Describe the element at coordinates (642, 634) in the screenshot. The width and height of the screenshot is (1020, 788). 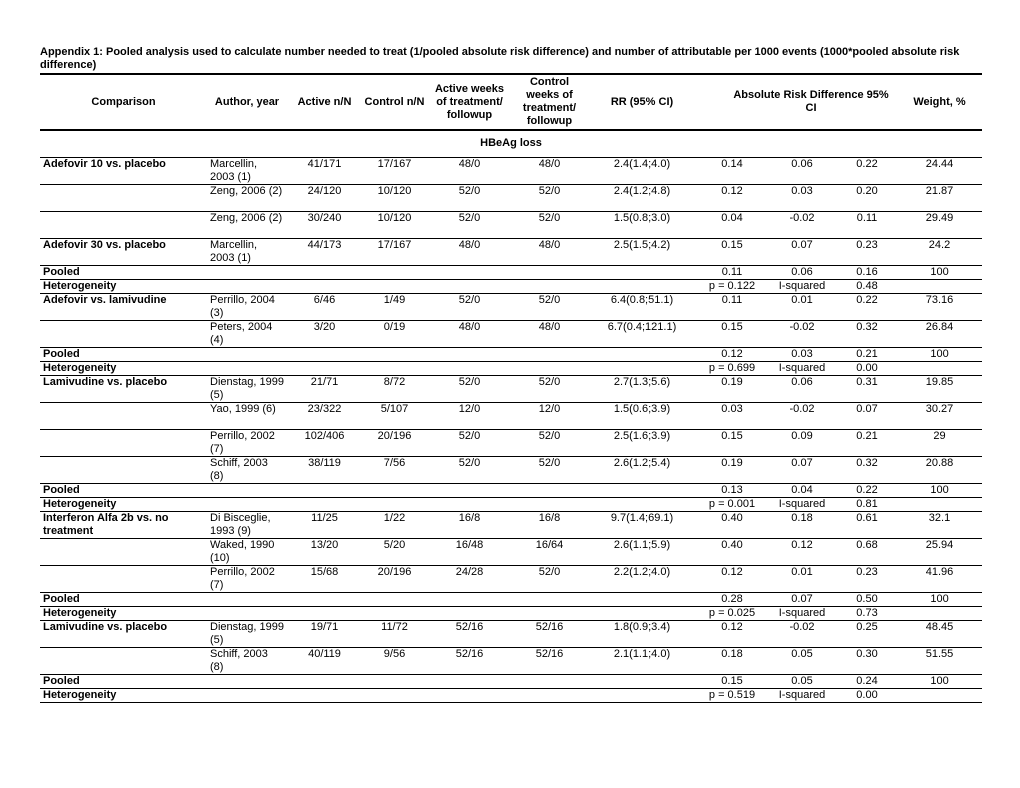
I see `cell-rr: 1.8(0.9;3.4)` at that location.